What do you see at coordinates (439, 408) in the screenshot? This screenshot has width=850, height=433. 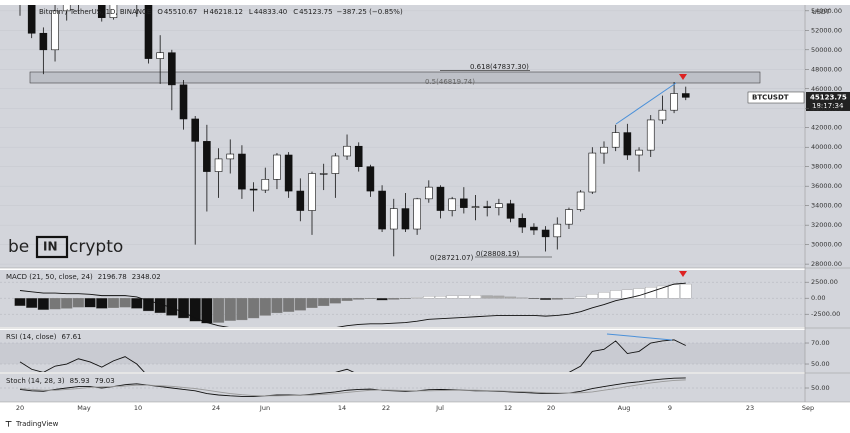 I see `x-tick-label: Jul` at bounding box center [439, 408].